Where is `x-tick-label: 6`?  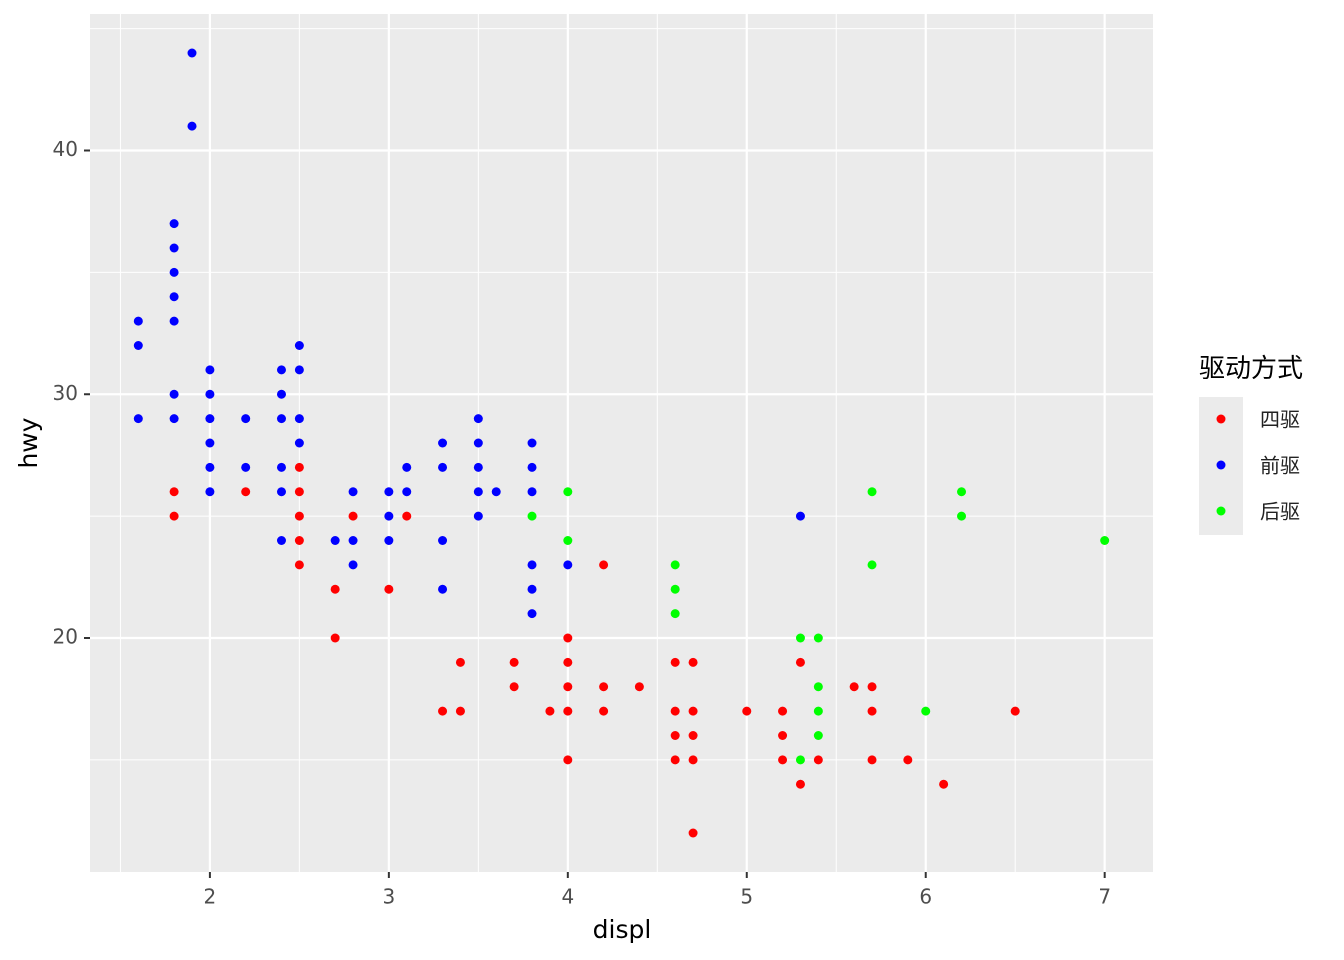
x-tick-label: 6 is located at coordinates (925, 897).